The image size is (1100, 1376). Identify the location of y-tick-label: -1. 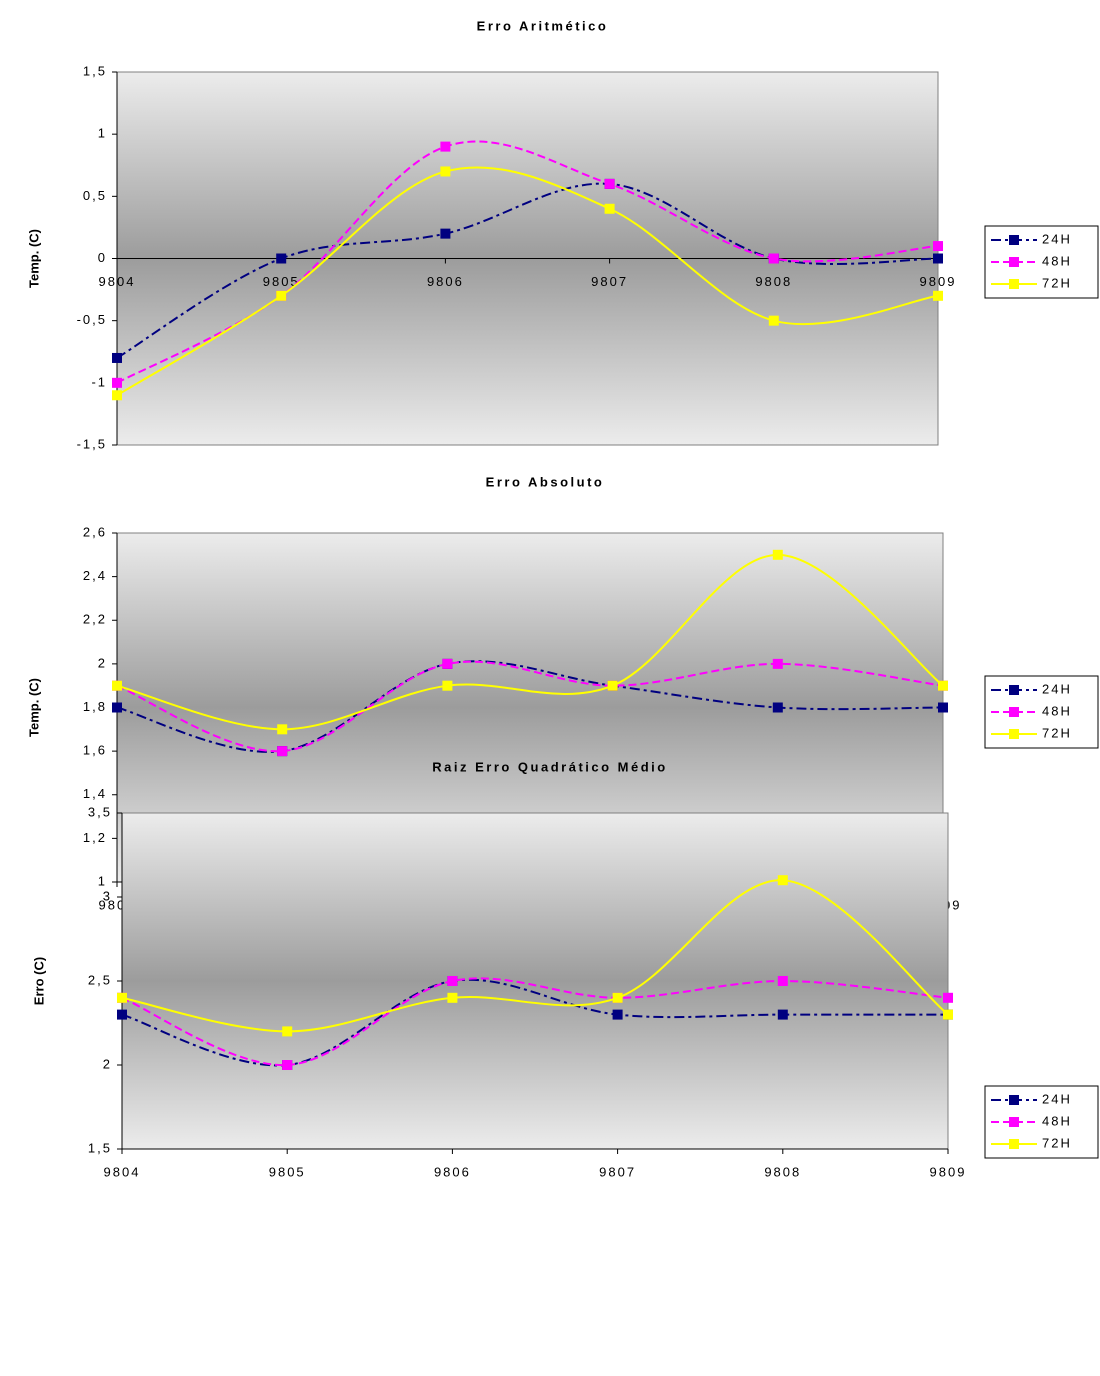
(99, 381).